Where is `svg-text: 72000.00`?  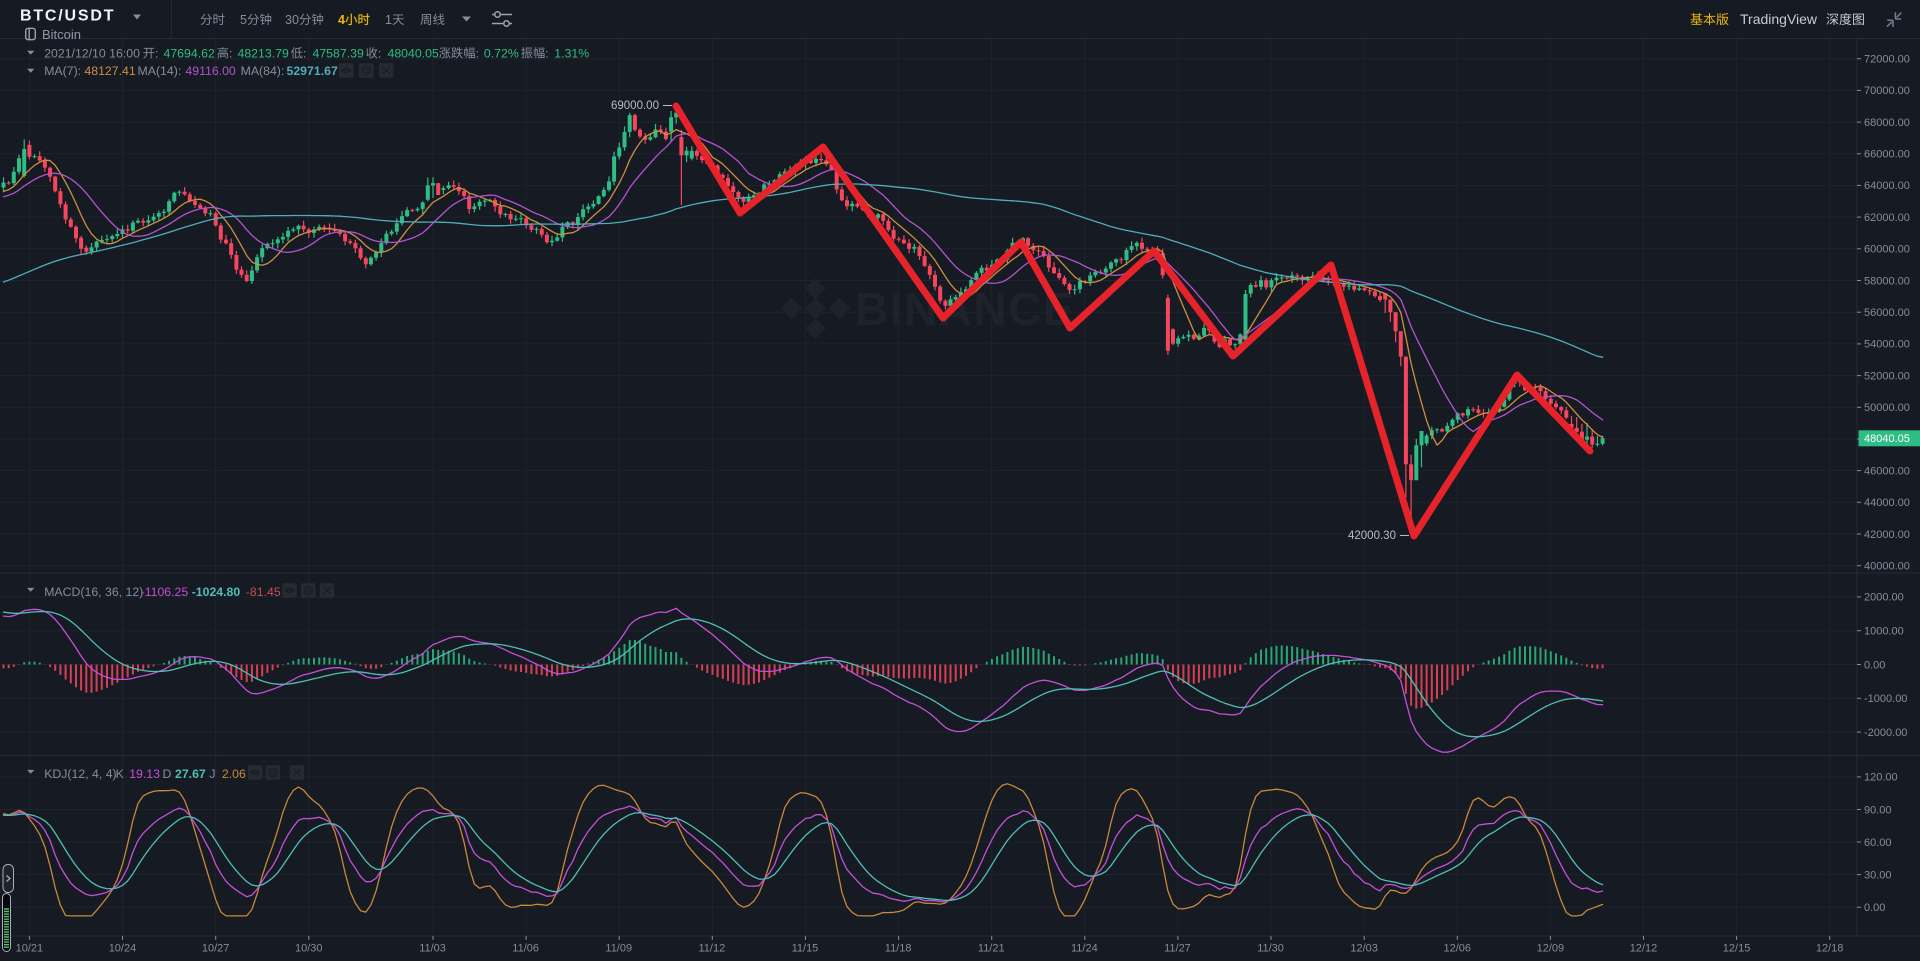 svg-text: 72000.00 is located at coordinates (1887, 60).